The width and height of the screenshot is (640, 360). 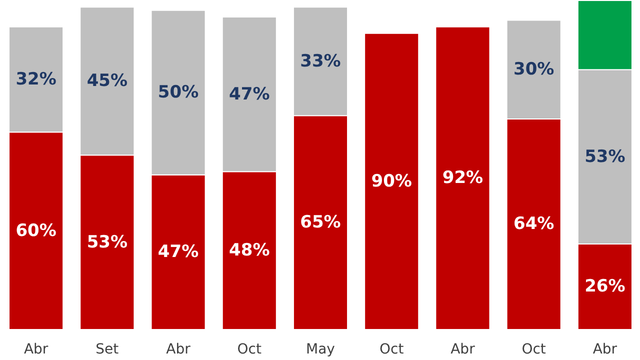 What do you see at coordinates (320, 61) in the screenshot?
I see `data-label: 33%` at bounding box center [320, 61].